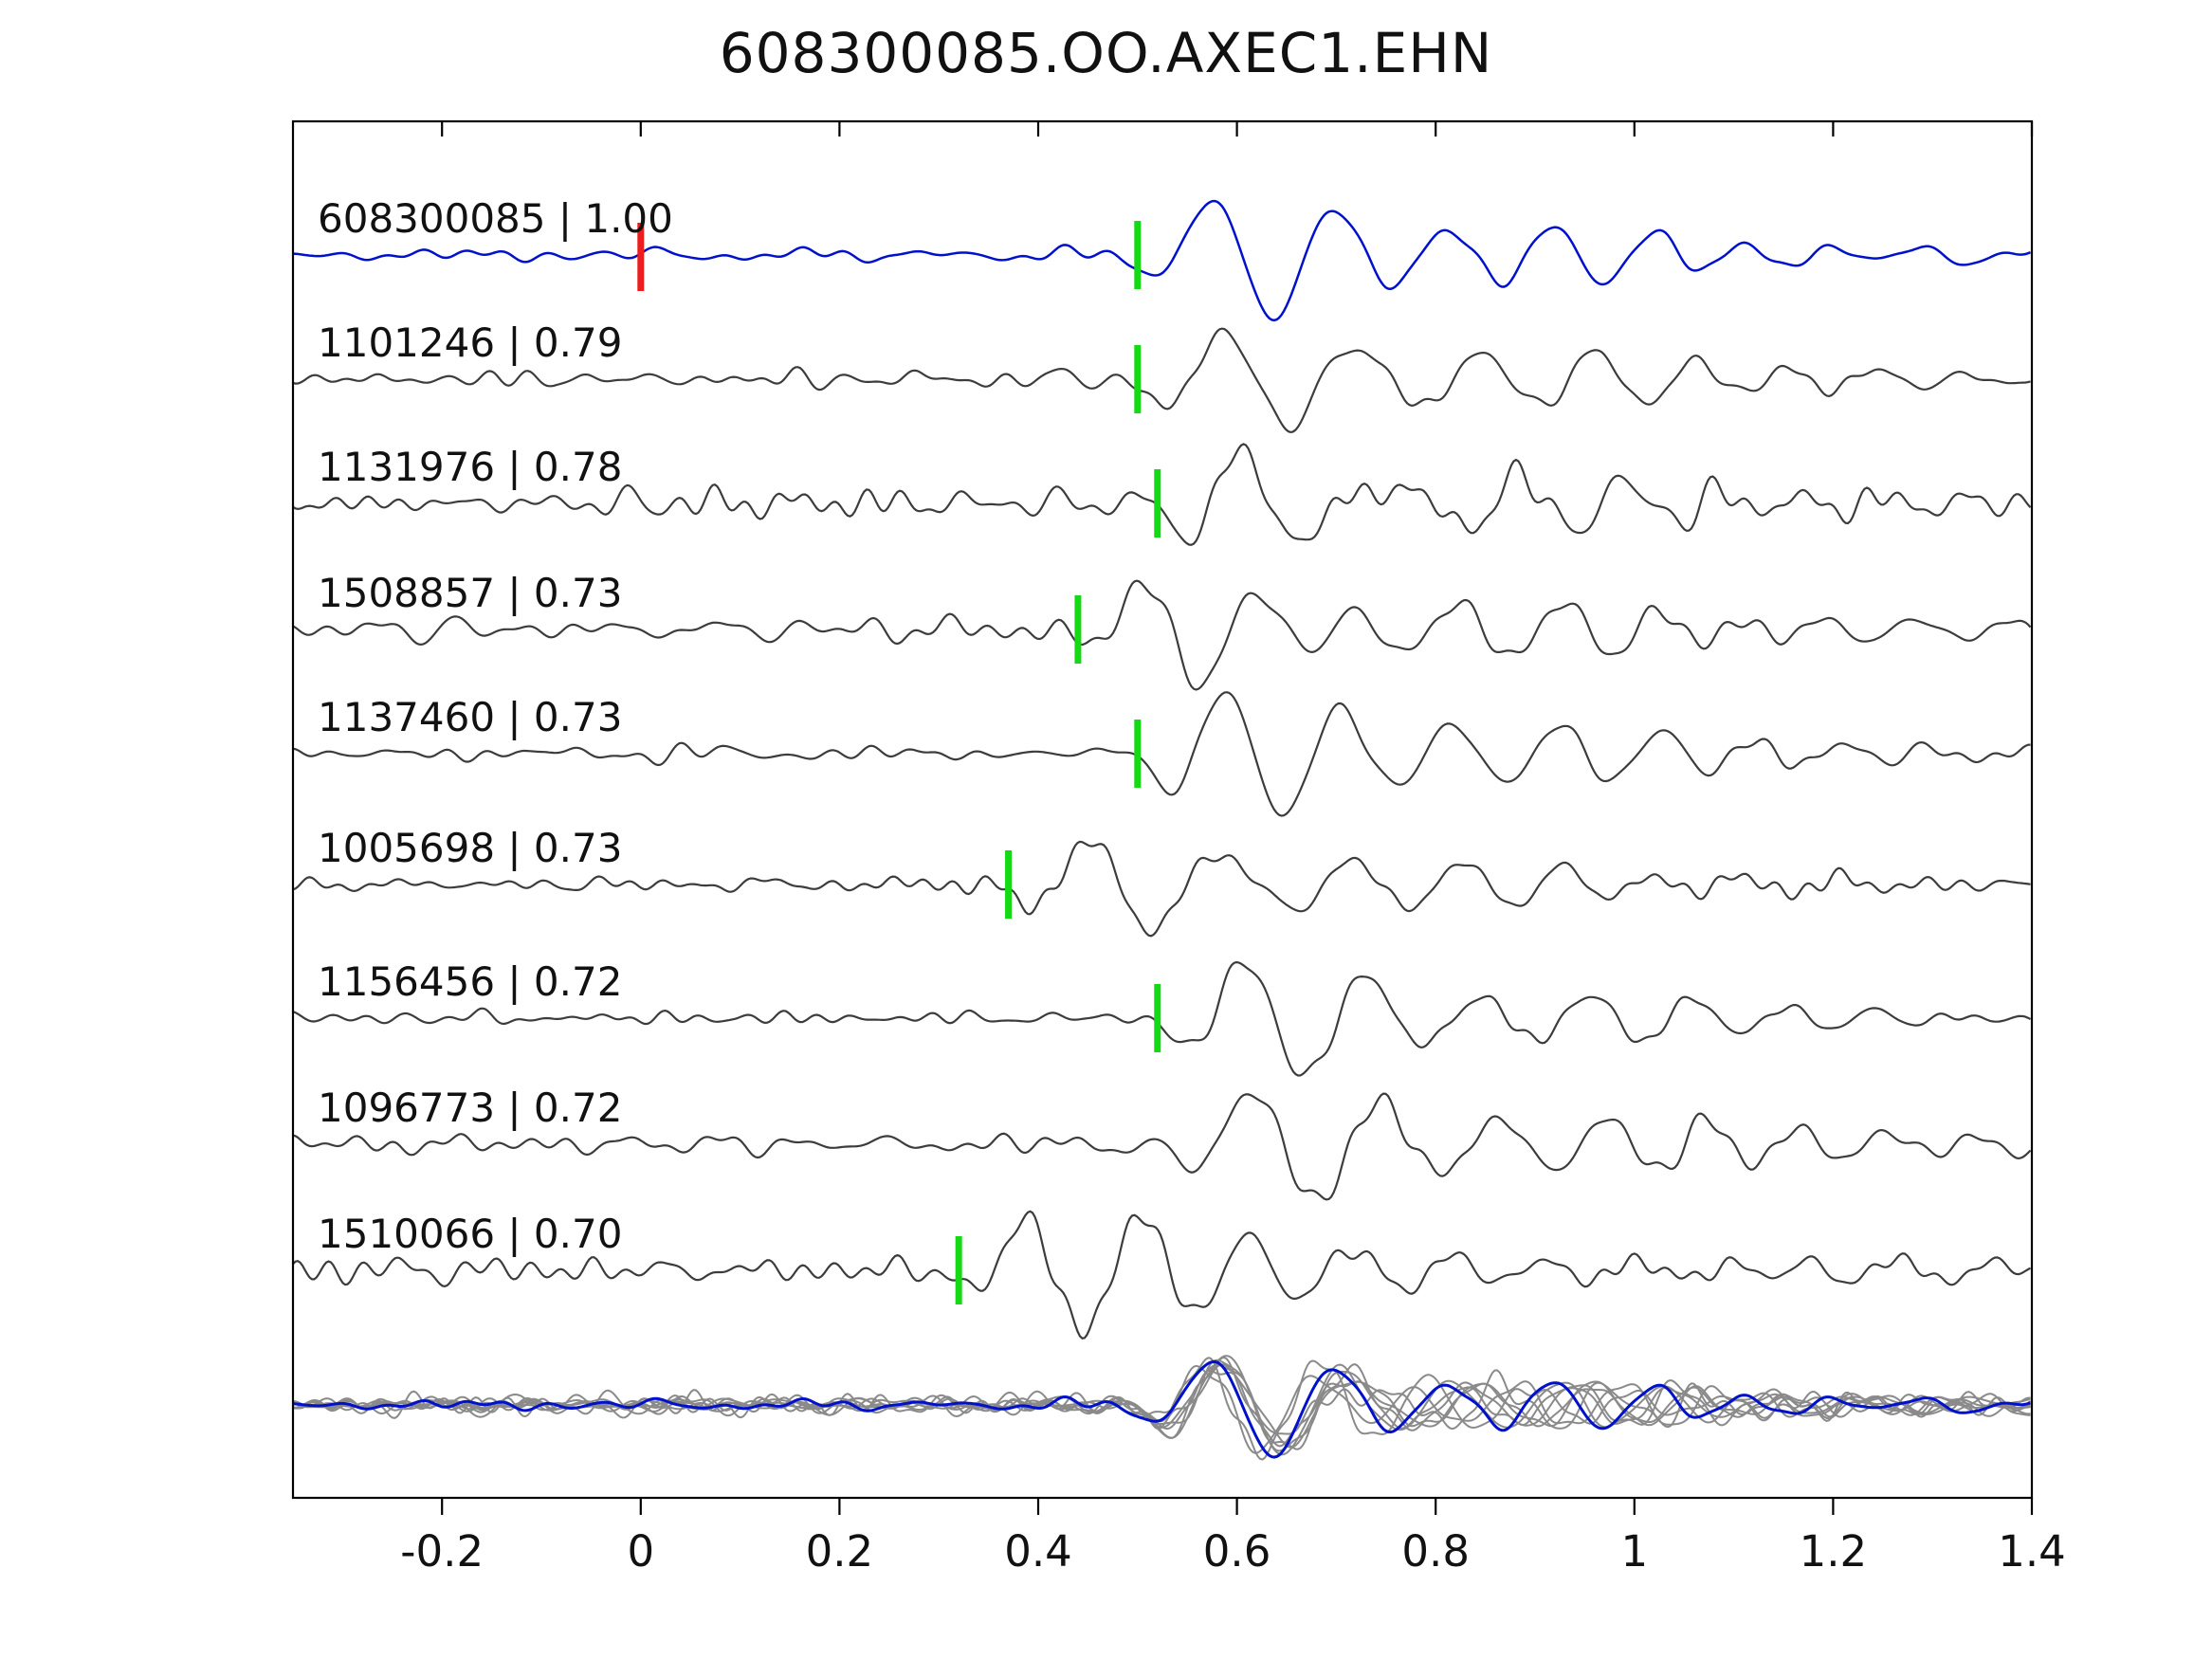  Describe the element at coordinates (442, 1551) in the screenshot. I see `x-tick-label: -0.2` at that location.